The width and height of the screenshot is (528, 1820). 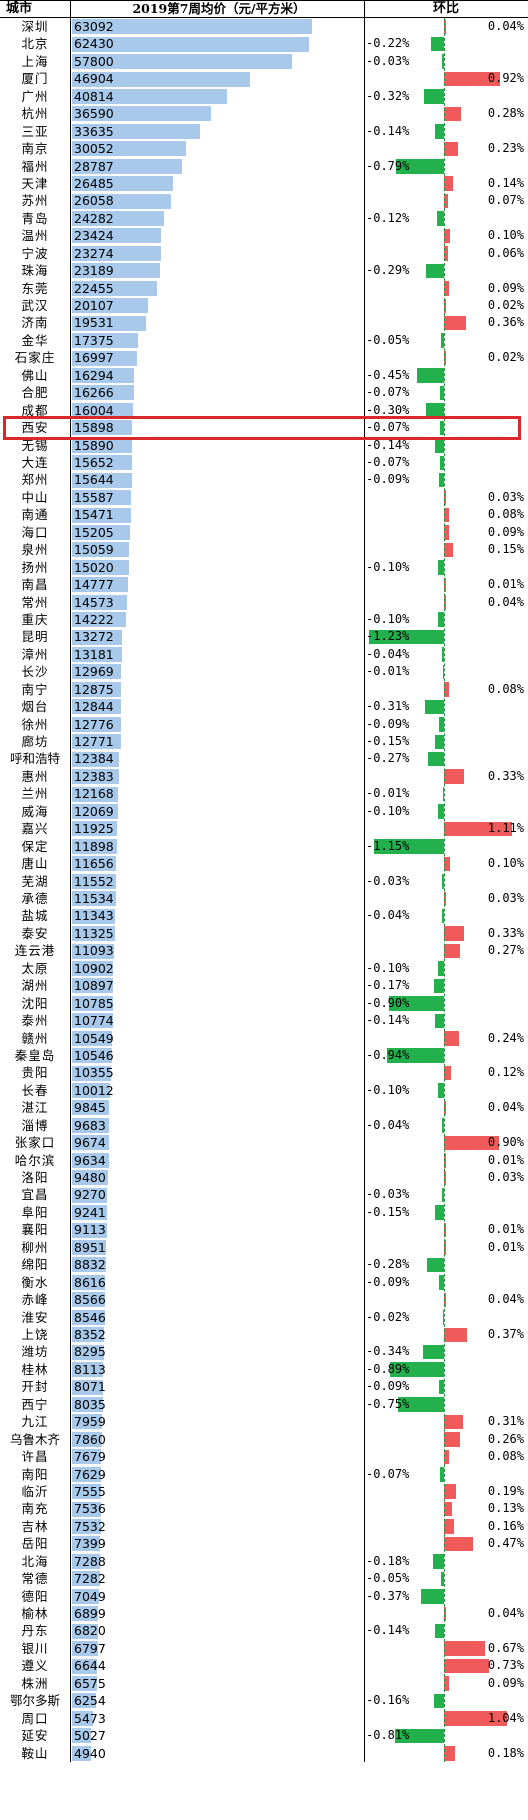 What do you see at coordinates (505, 1246) in the screenshot?
I see `change-label: 0.01%` at bounding box center [505, 1246].